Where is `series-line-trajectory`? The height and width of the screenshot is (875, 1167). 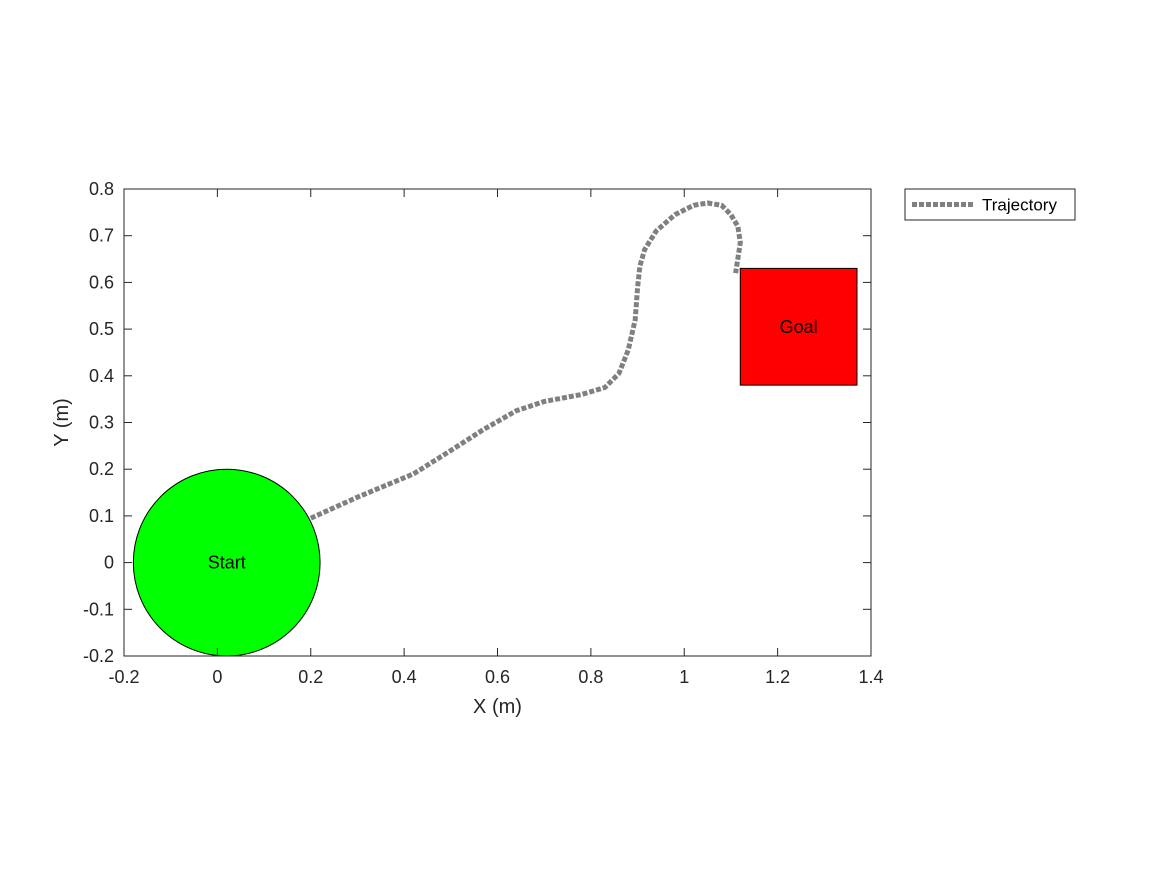 series-line-trajectory is located at coordinates (526, 360).